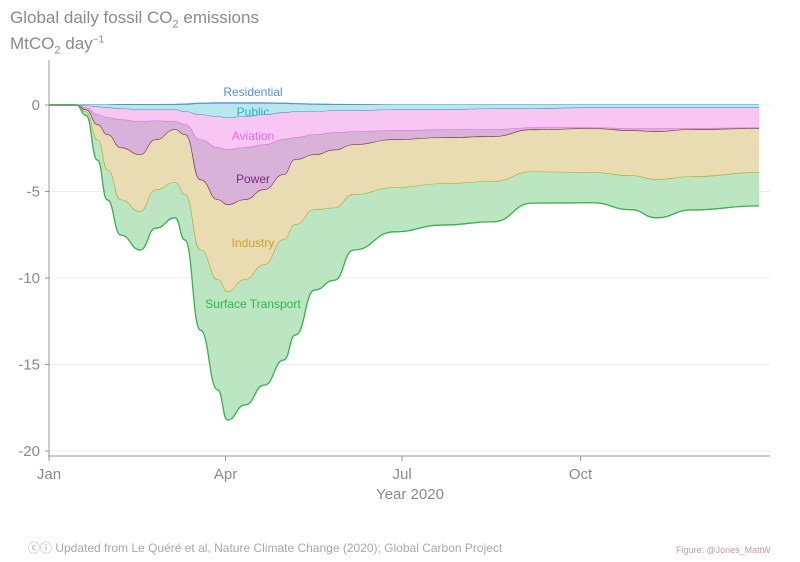 Image resolution: width=800 pixels, height=562 pixels. What do you see at coordinates (29, 278) in the screenshot?
I see `y-tick-label: -10` at bounding box center [29, 278].